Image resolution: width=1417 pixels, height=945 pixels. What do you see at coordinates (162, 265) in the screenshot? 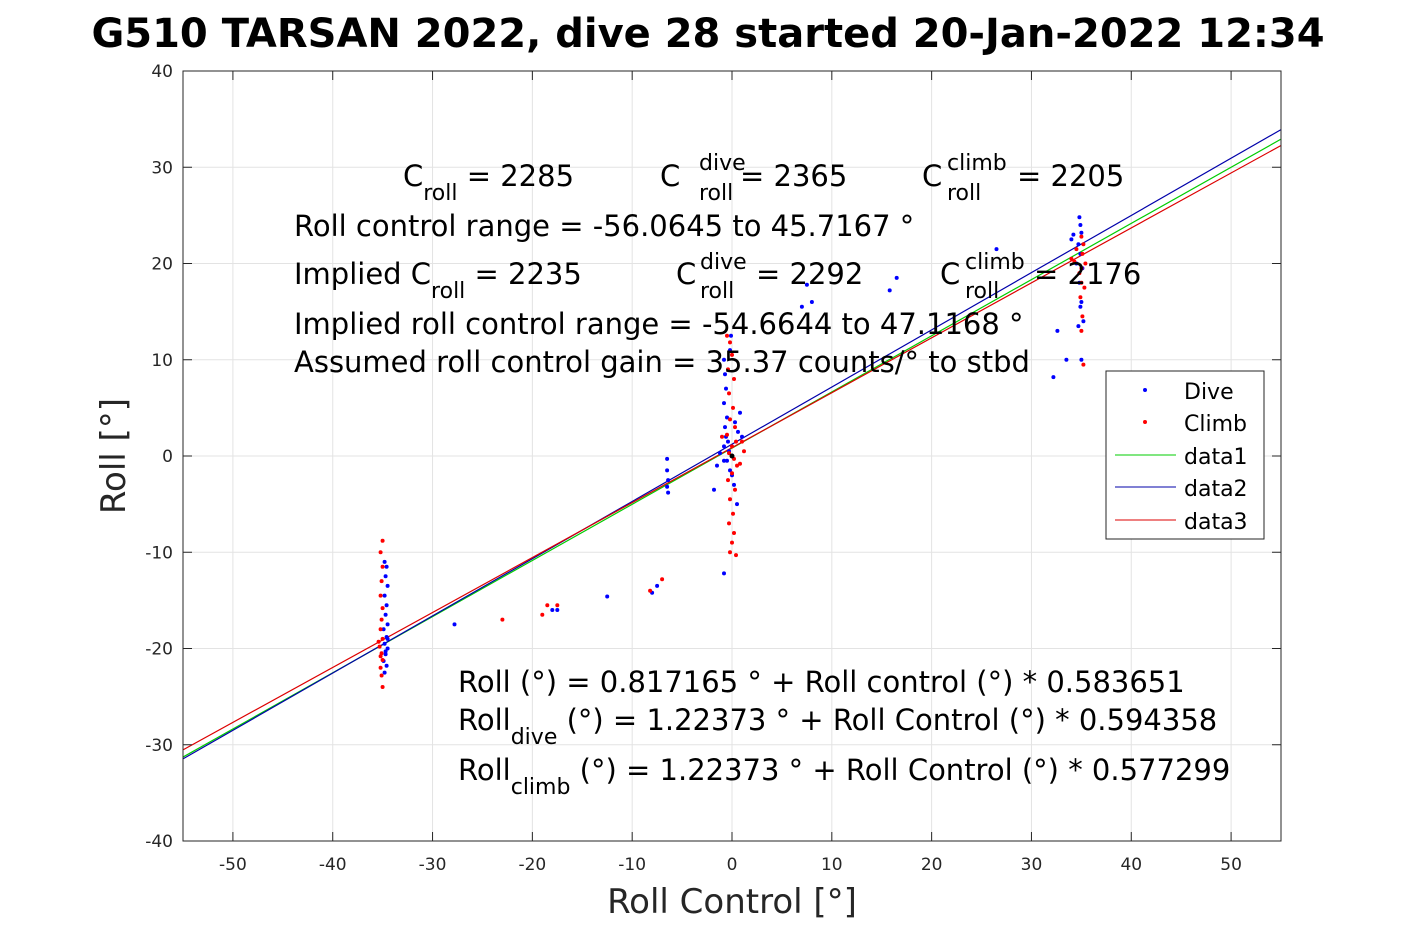
I see `y-tick-label: 20` at bounding box center [162, 265].